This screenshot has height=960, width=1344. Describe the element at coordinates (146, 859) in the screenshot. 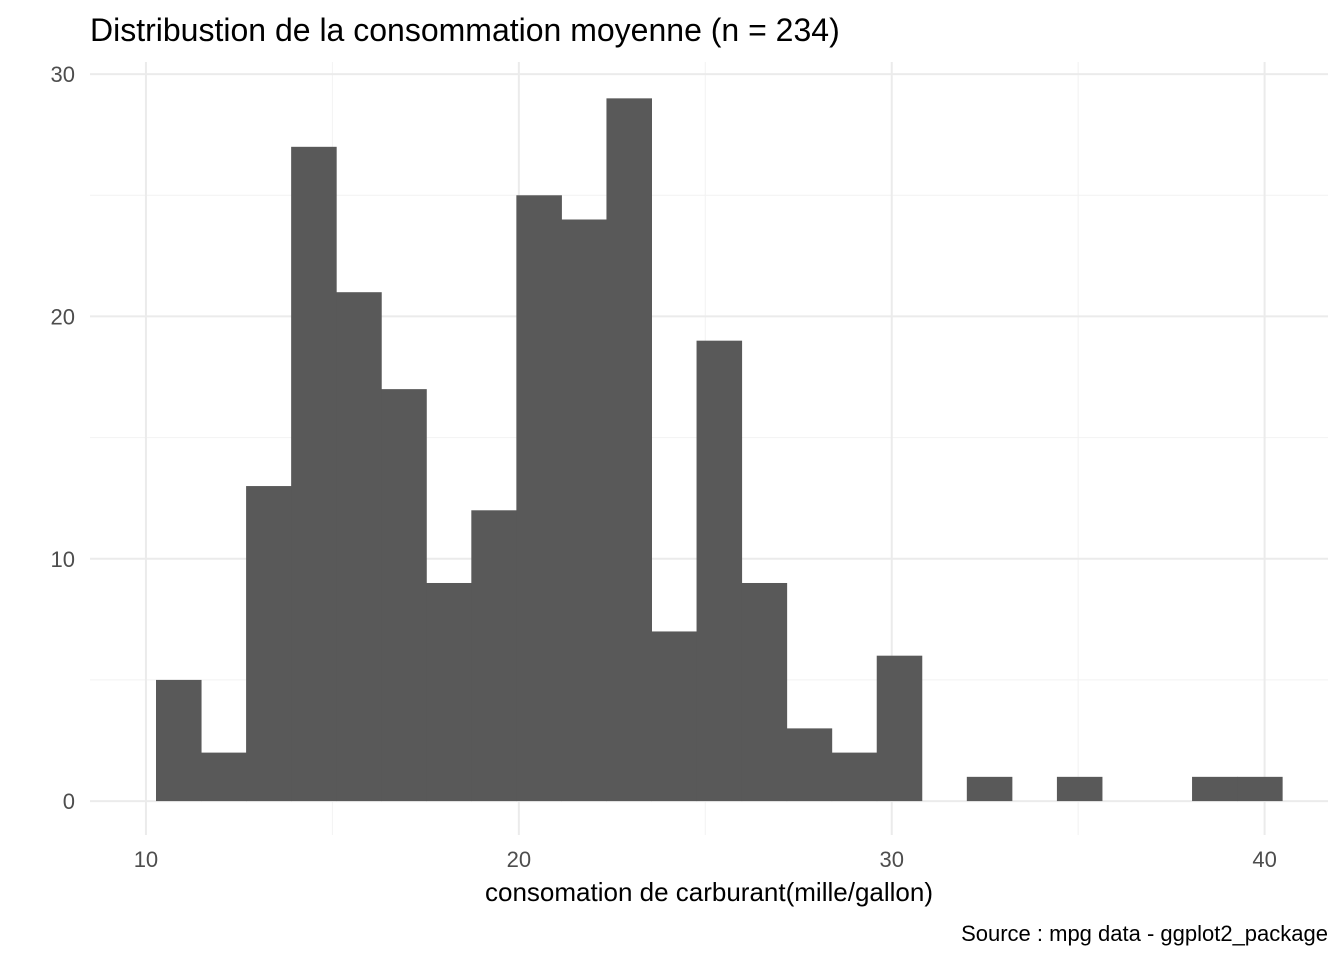

I see `x-tick-label: 10` at that location.